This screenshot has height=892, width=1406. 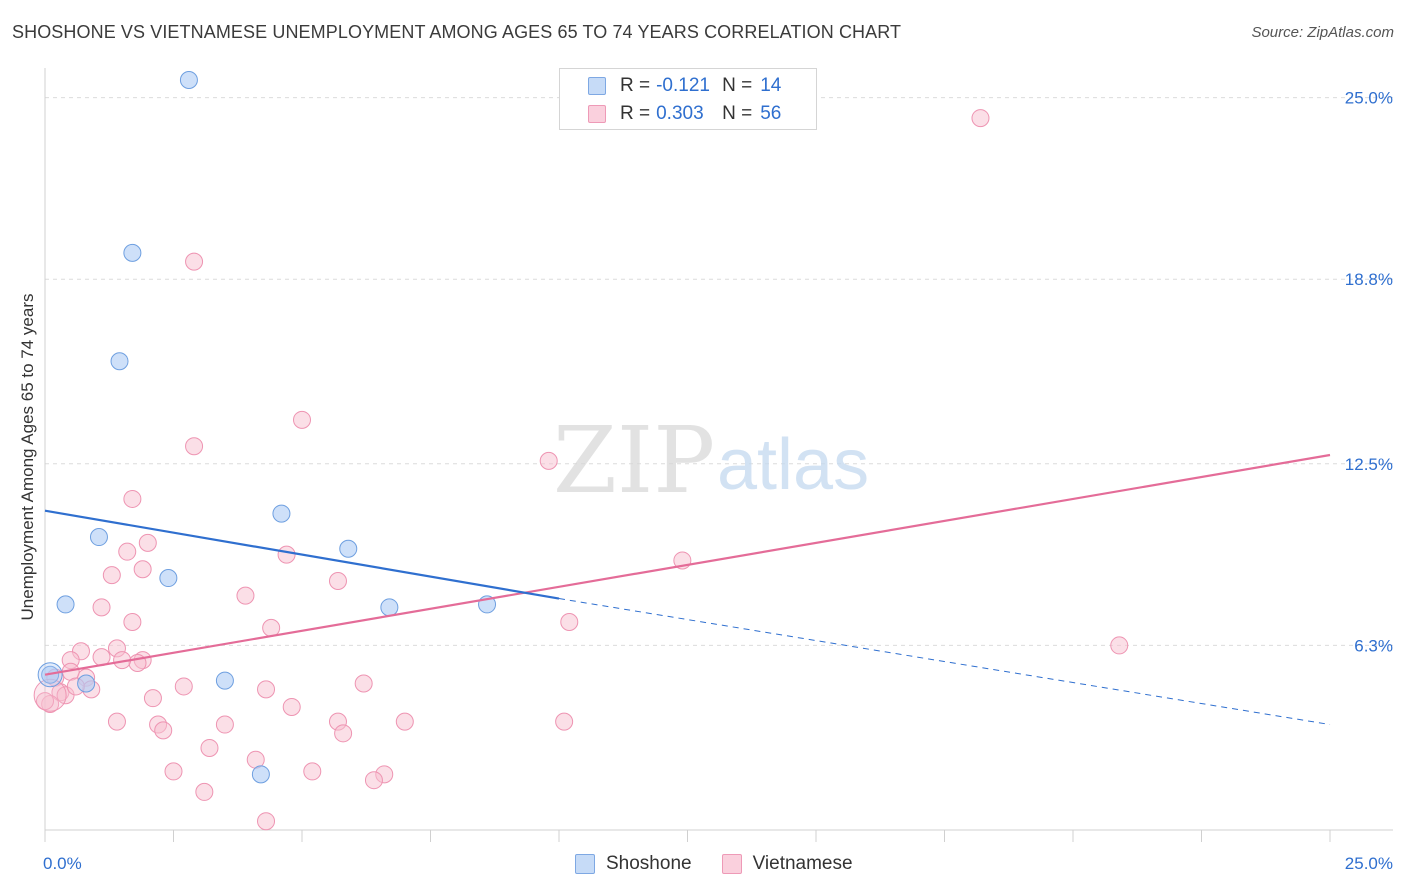 I want to click on legend-r-value: 0.303, so click(x=680, y=113).